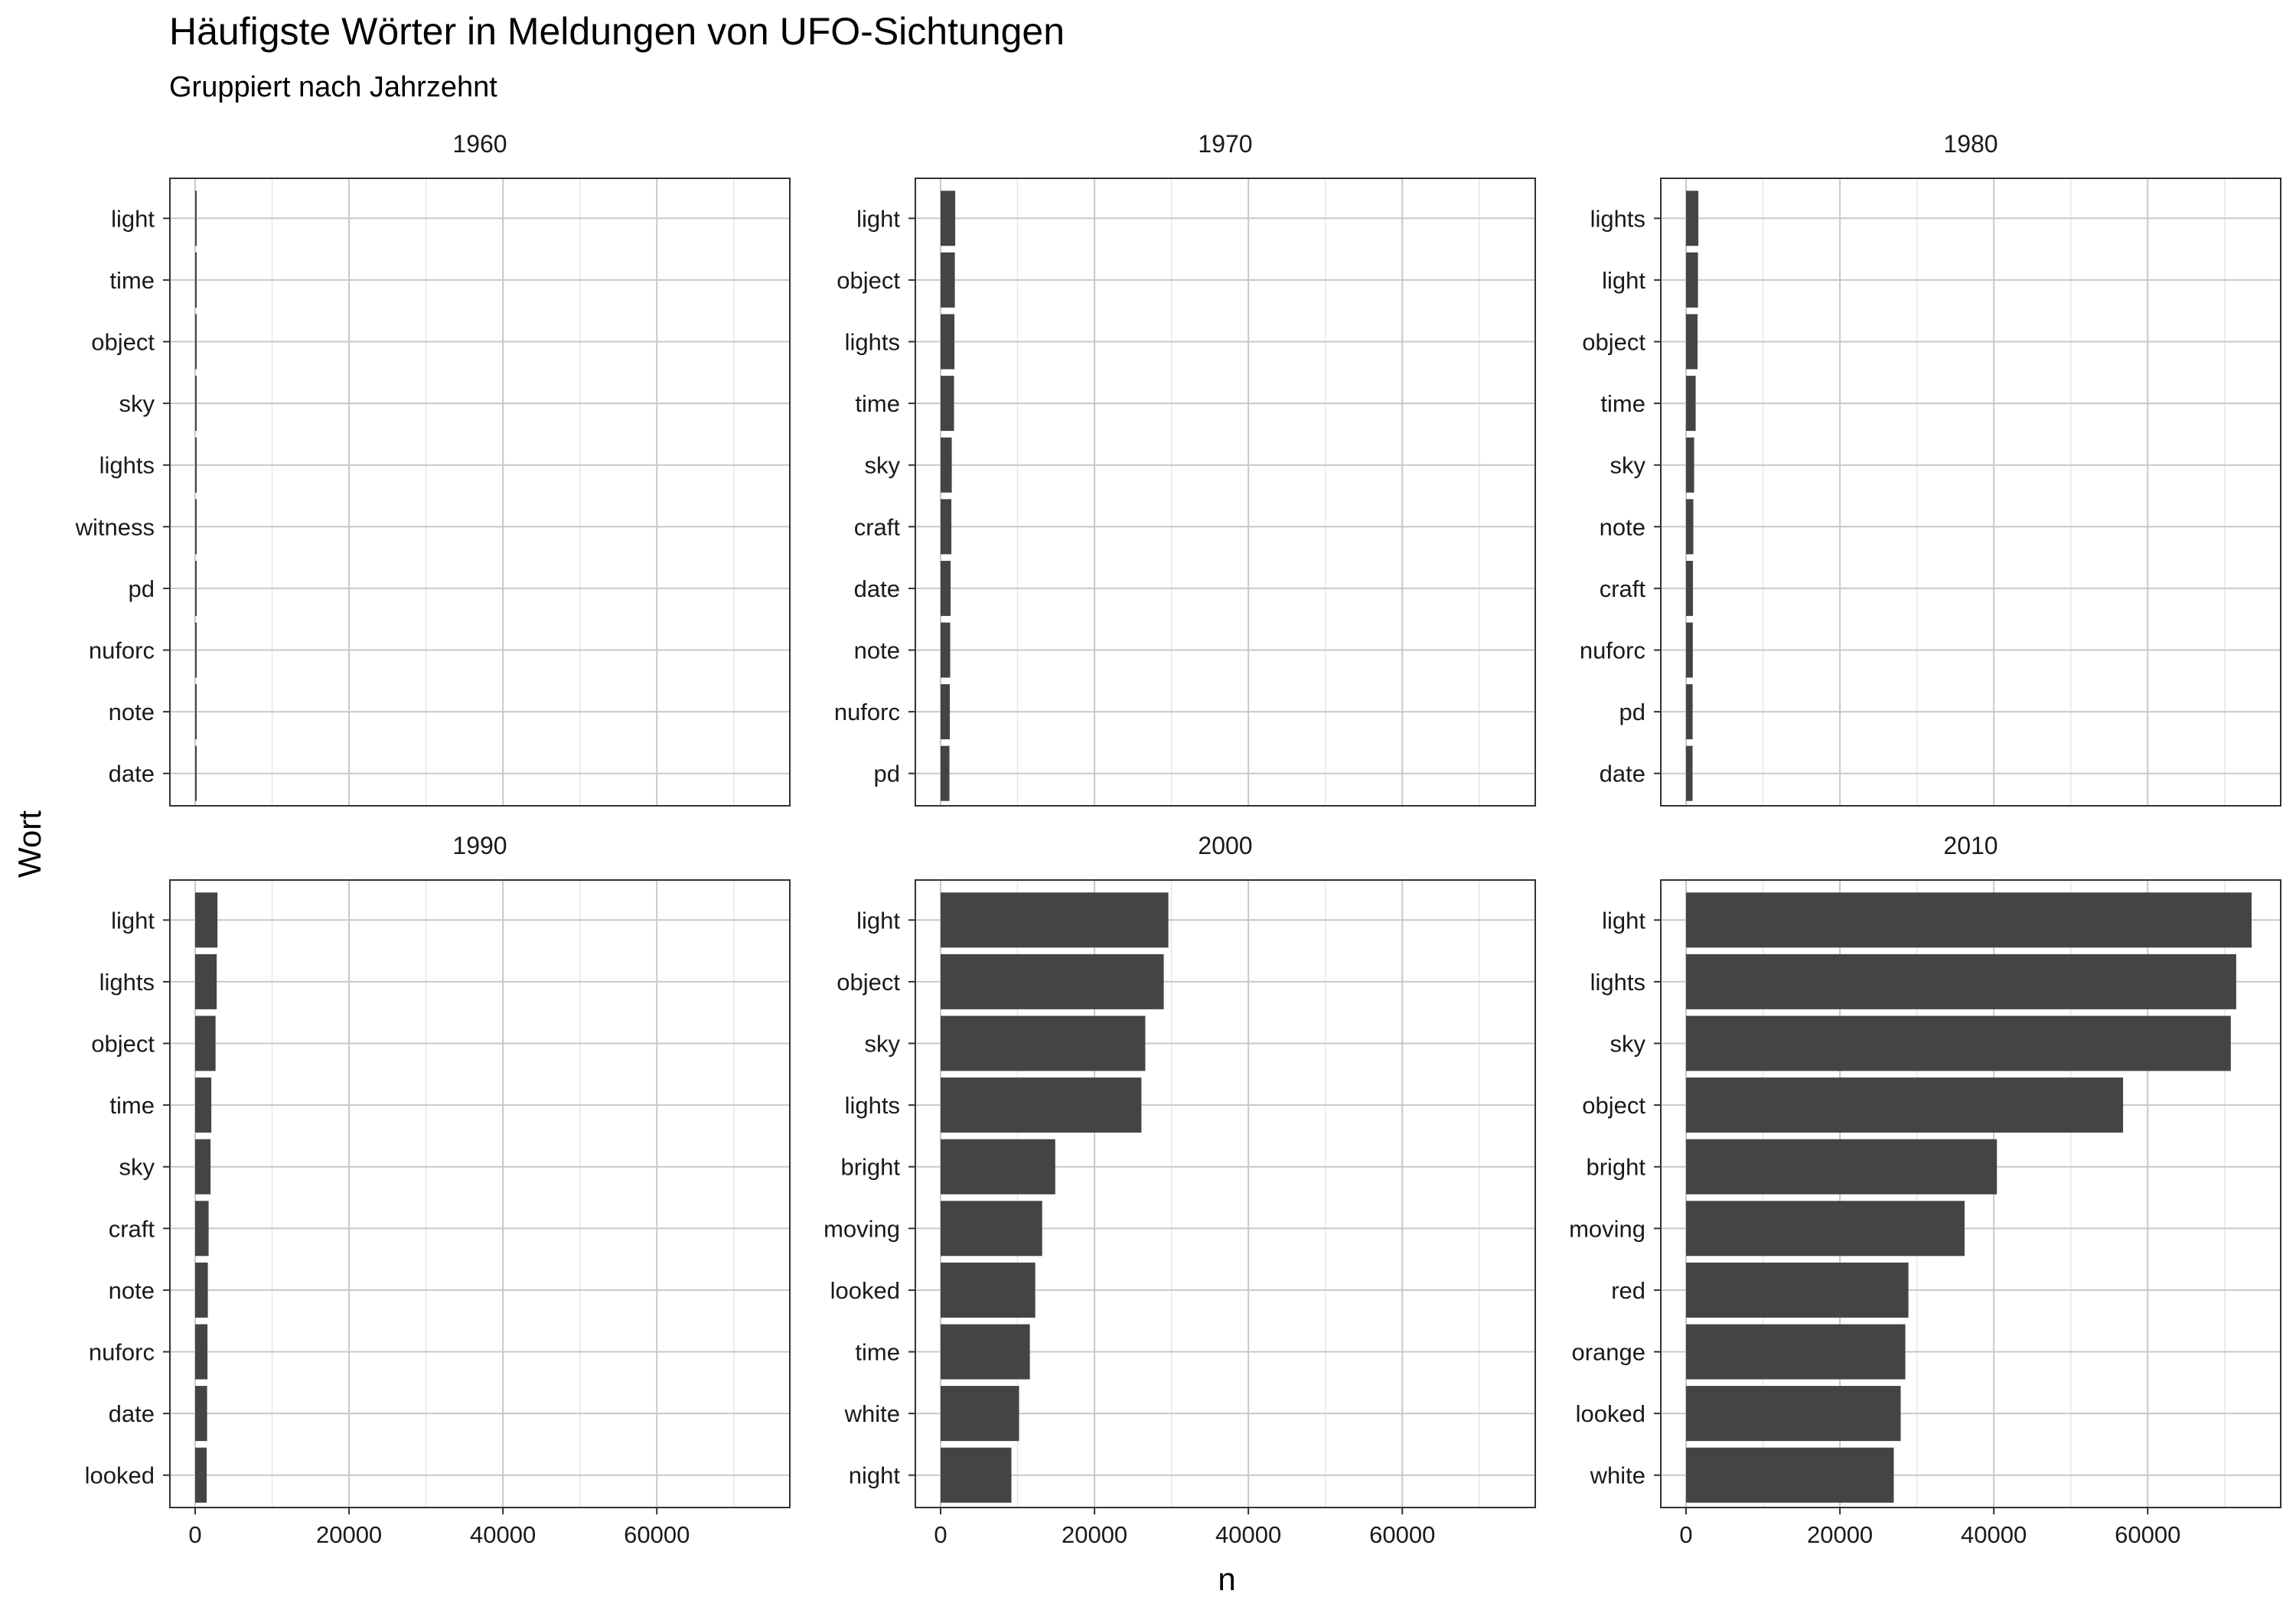 The width and height of the screenshot is (2296, 1607). I want to click on y-tick-label: orange, so click(1608, 1352).